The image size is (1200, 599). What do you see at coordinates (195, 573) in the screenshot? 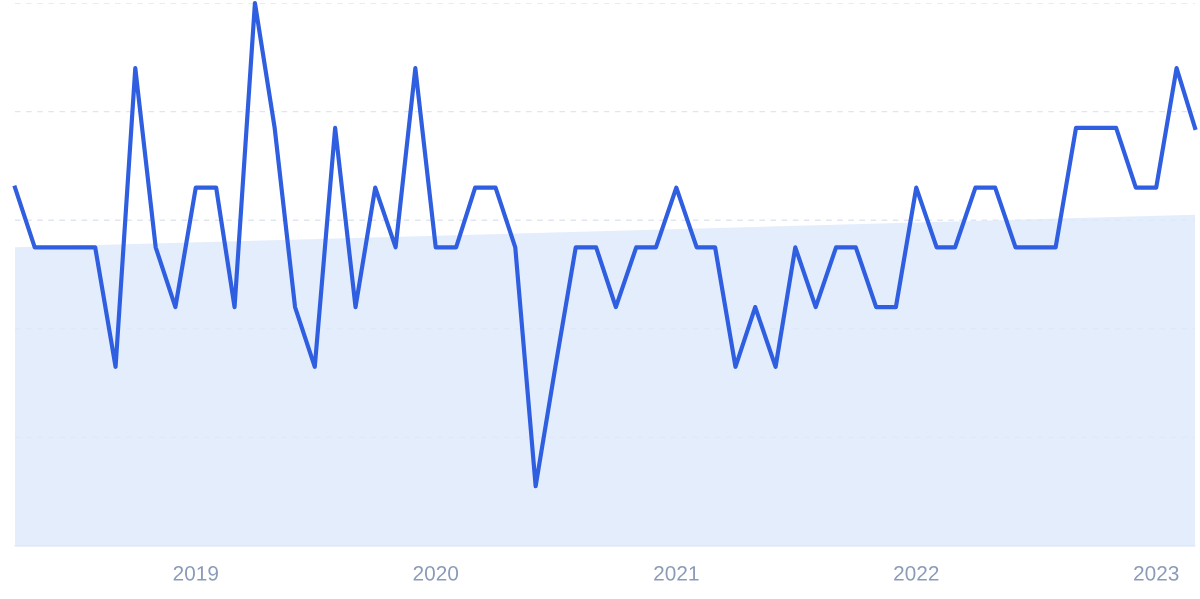
I see `x-tick-label: 2019` at bounding box center [195, 573].